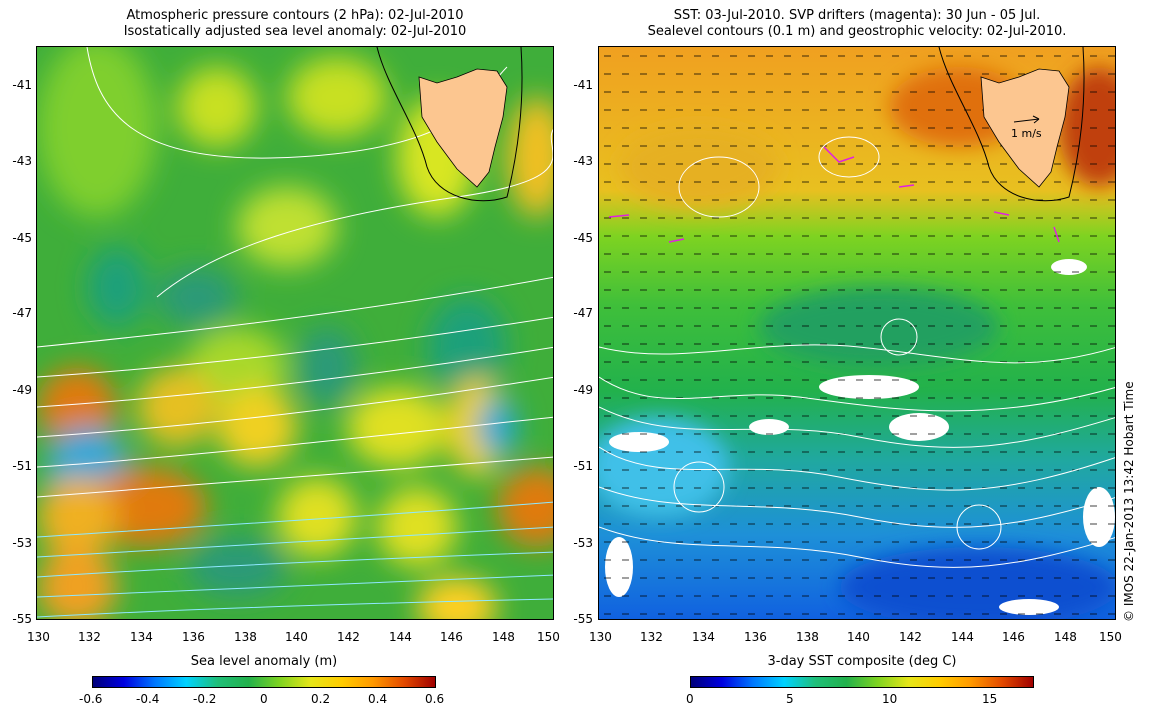 This screenshot has height=710, width=1150. Describe the element at coordinates (264, 682) in the screenshot. I see `sea-level-colorbar` at that location.